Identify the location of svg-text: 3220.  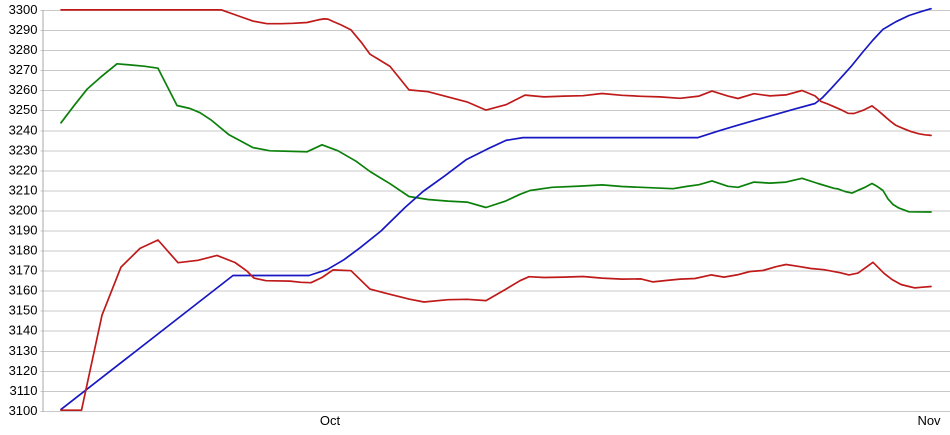
(23, 169).